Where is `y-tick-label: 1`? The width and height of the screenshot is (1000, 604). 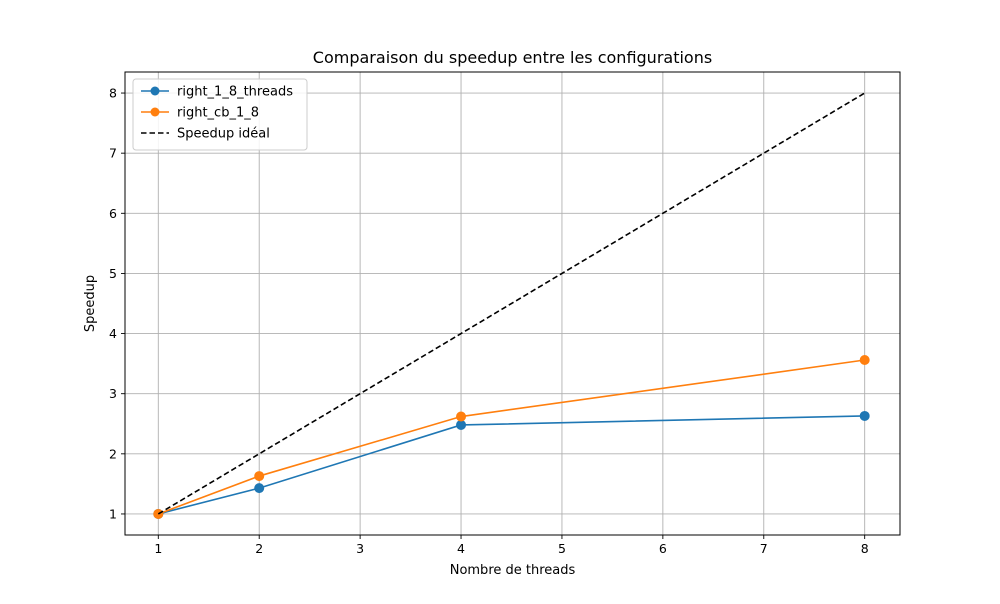 y-tick-label: 1 is located at coordinates (113, 513).